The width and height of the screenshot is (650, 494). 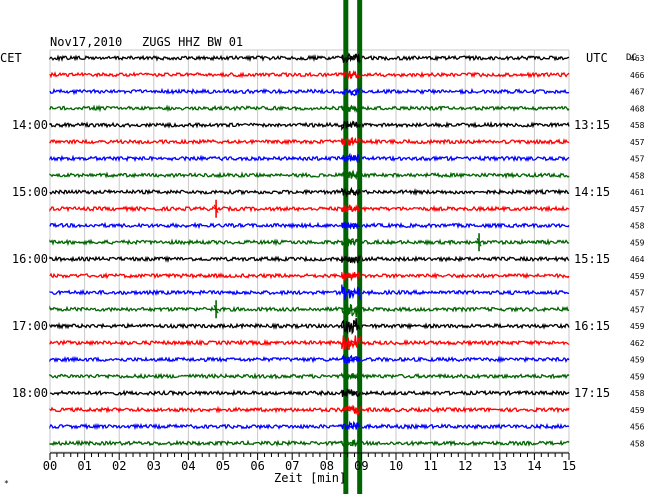 What do you see at coordinates (30, 192) in the screenshot?
I see `left-time-label: 15:00` at bounding box center [30, 192].